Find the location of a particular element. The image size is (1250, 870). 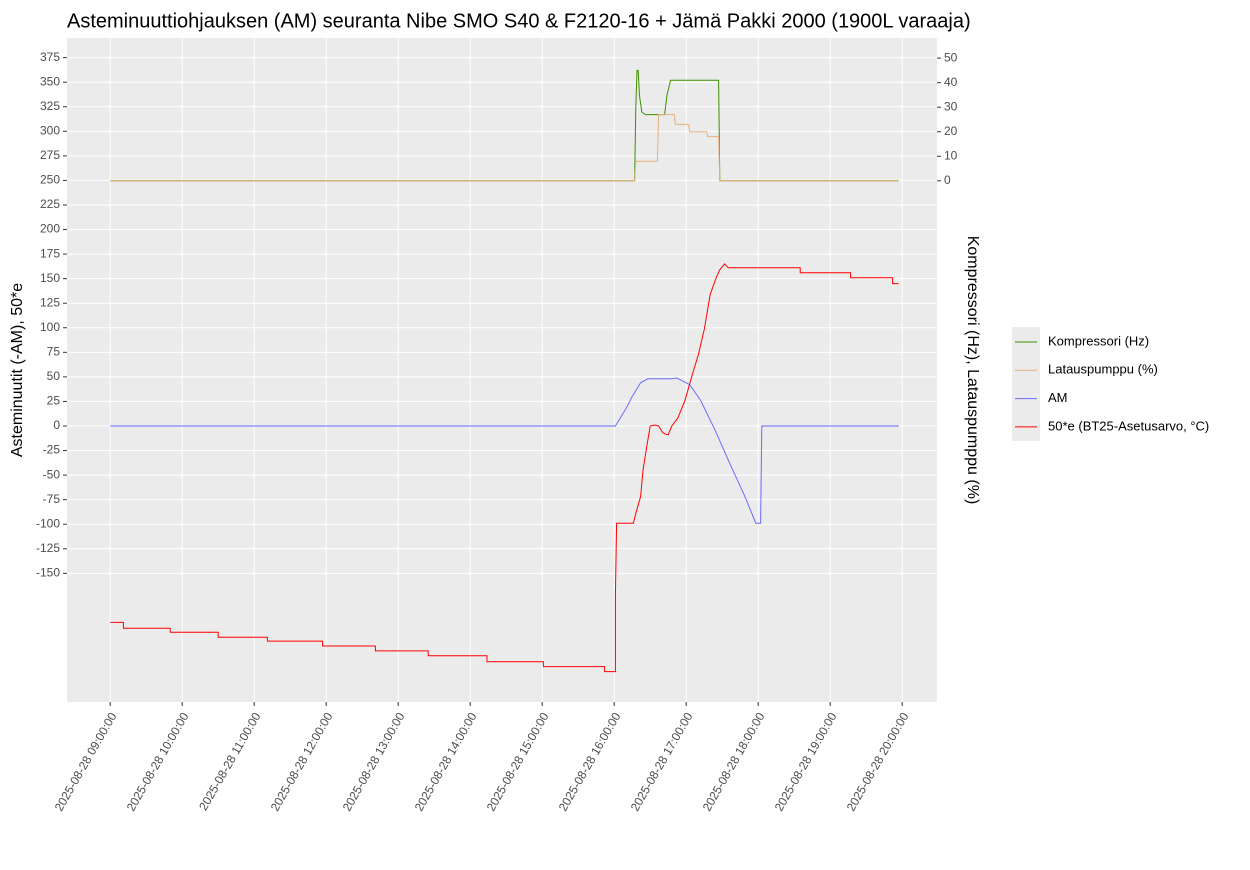

y-tick-label: -150 is located at coordinates (48, 572).